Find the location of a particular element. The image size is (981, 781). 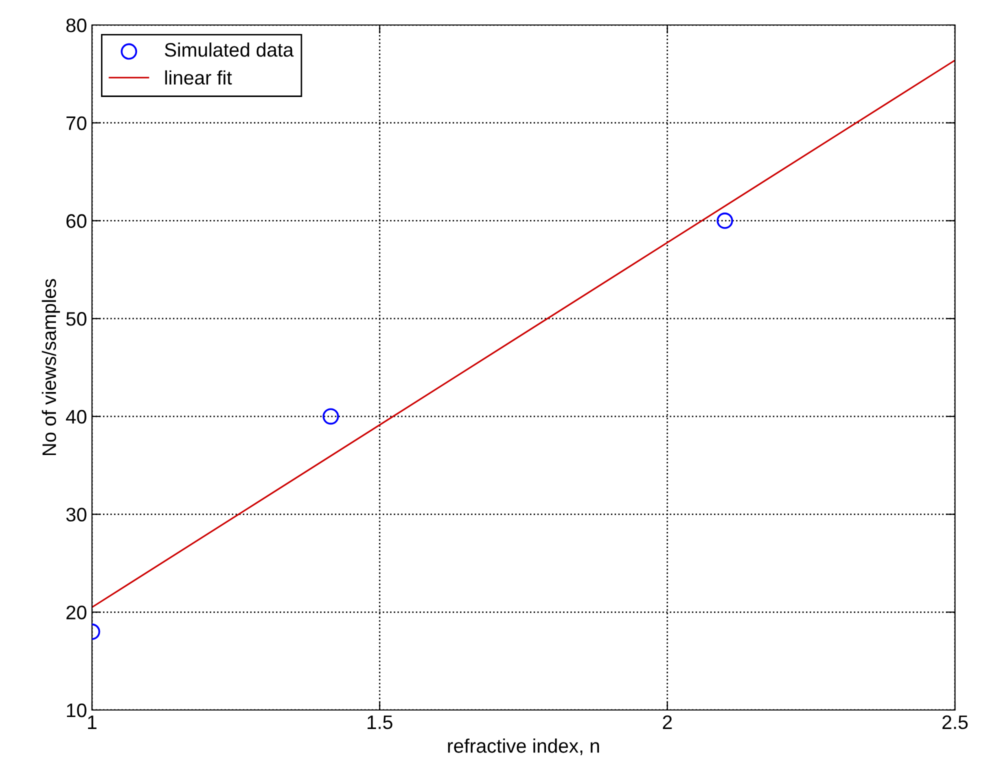

y-tick-label: 60 is located at coordinates (76, 221).